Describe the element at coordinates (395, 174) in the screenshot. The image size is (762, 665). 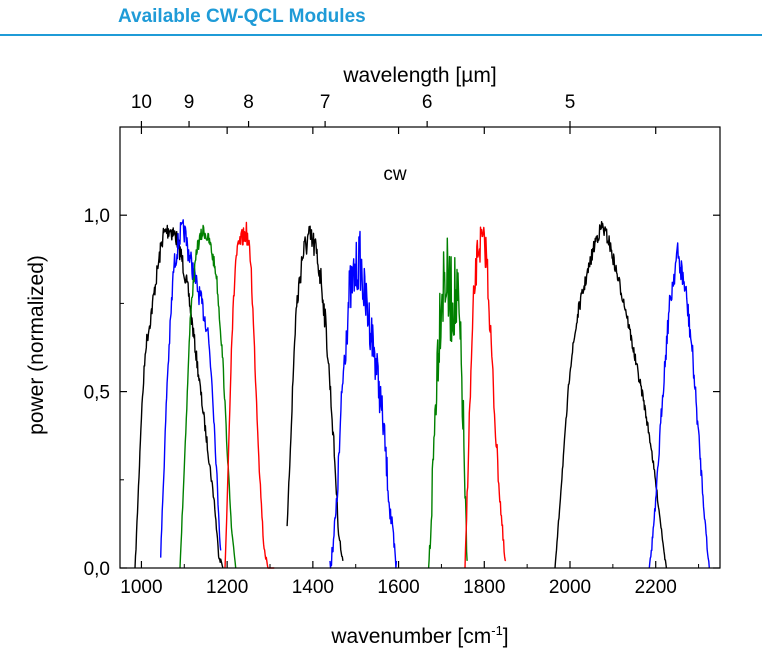
I see `annotation-cw: cw` at that location.